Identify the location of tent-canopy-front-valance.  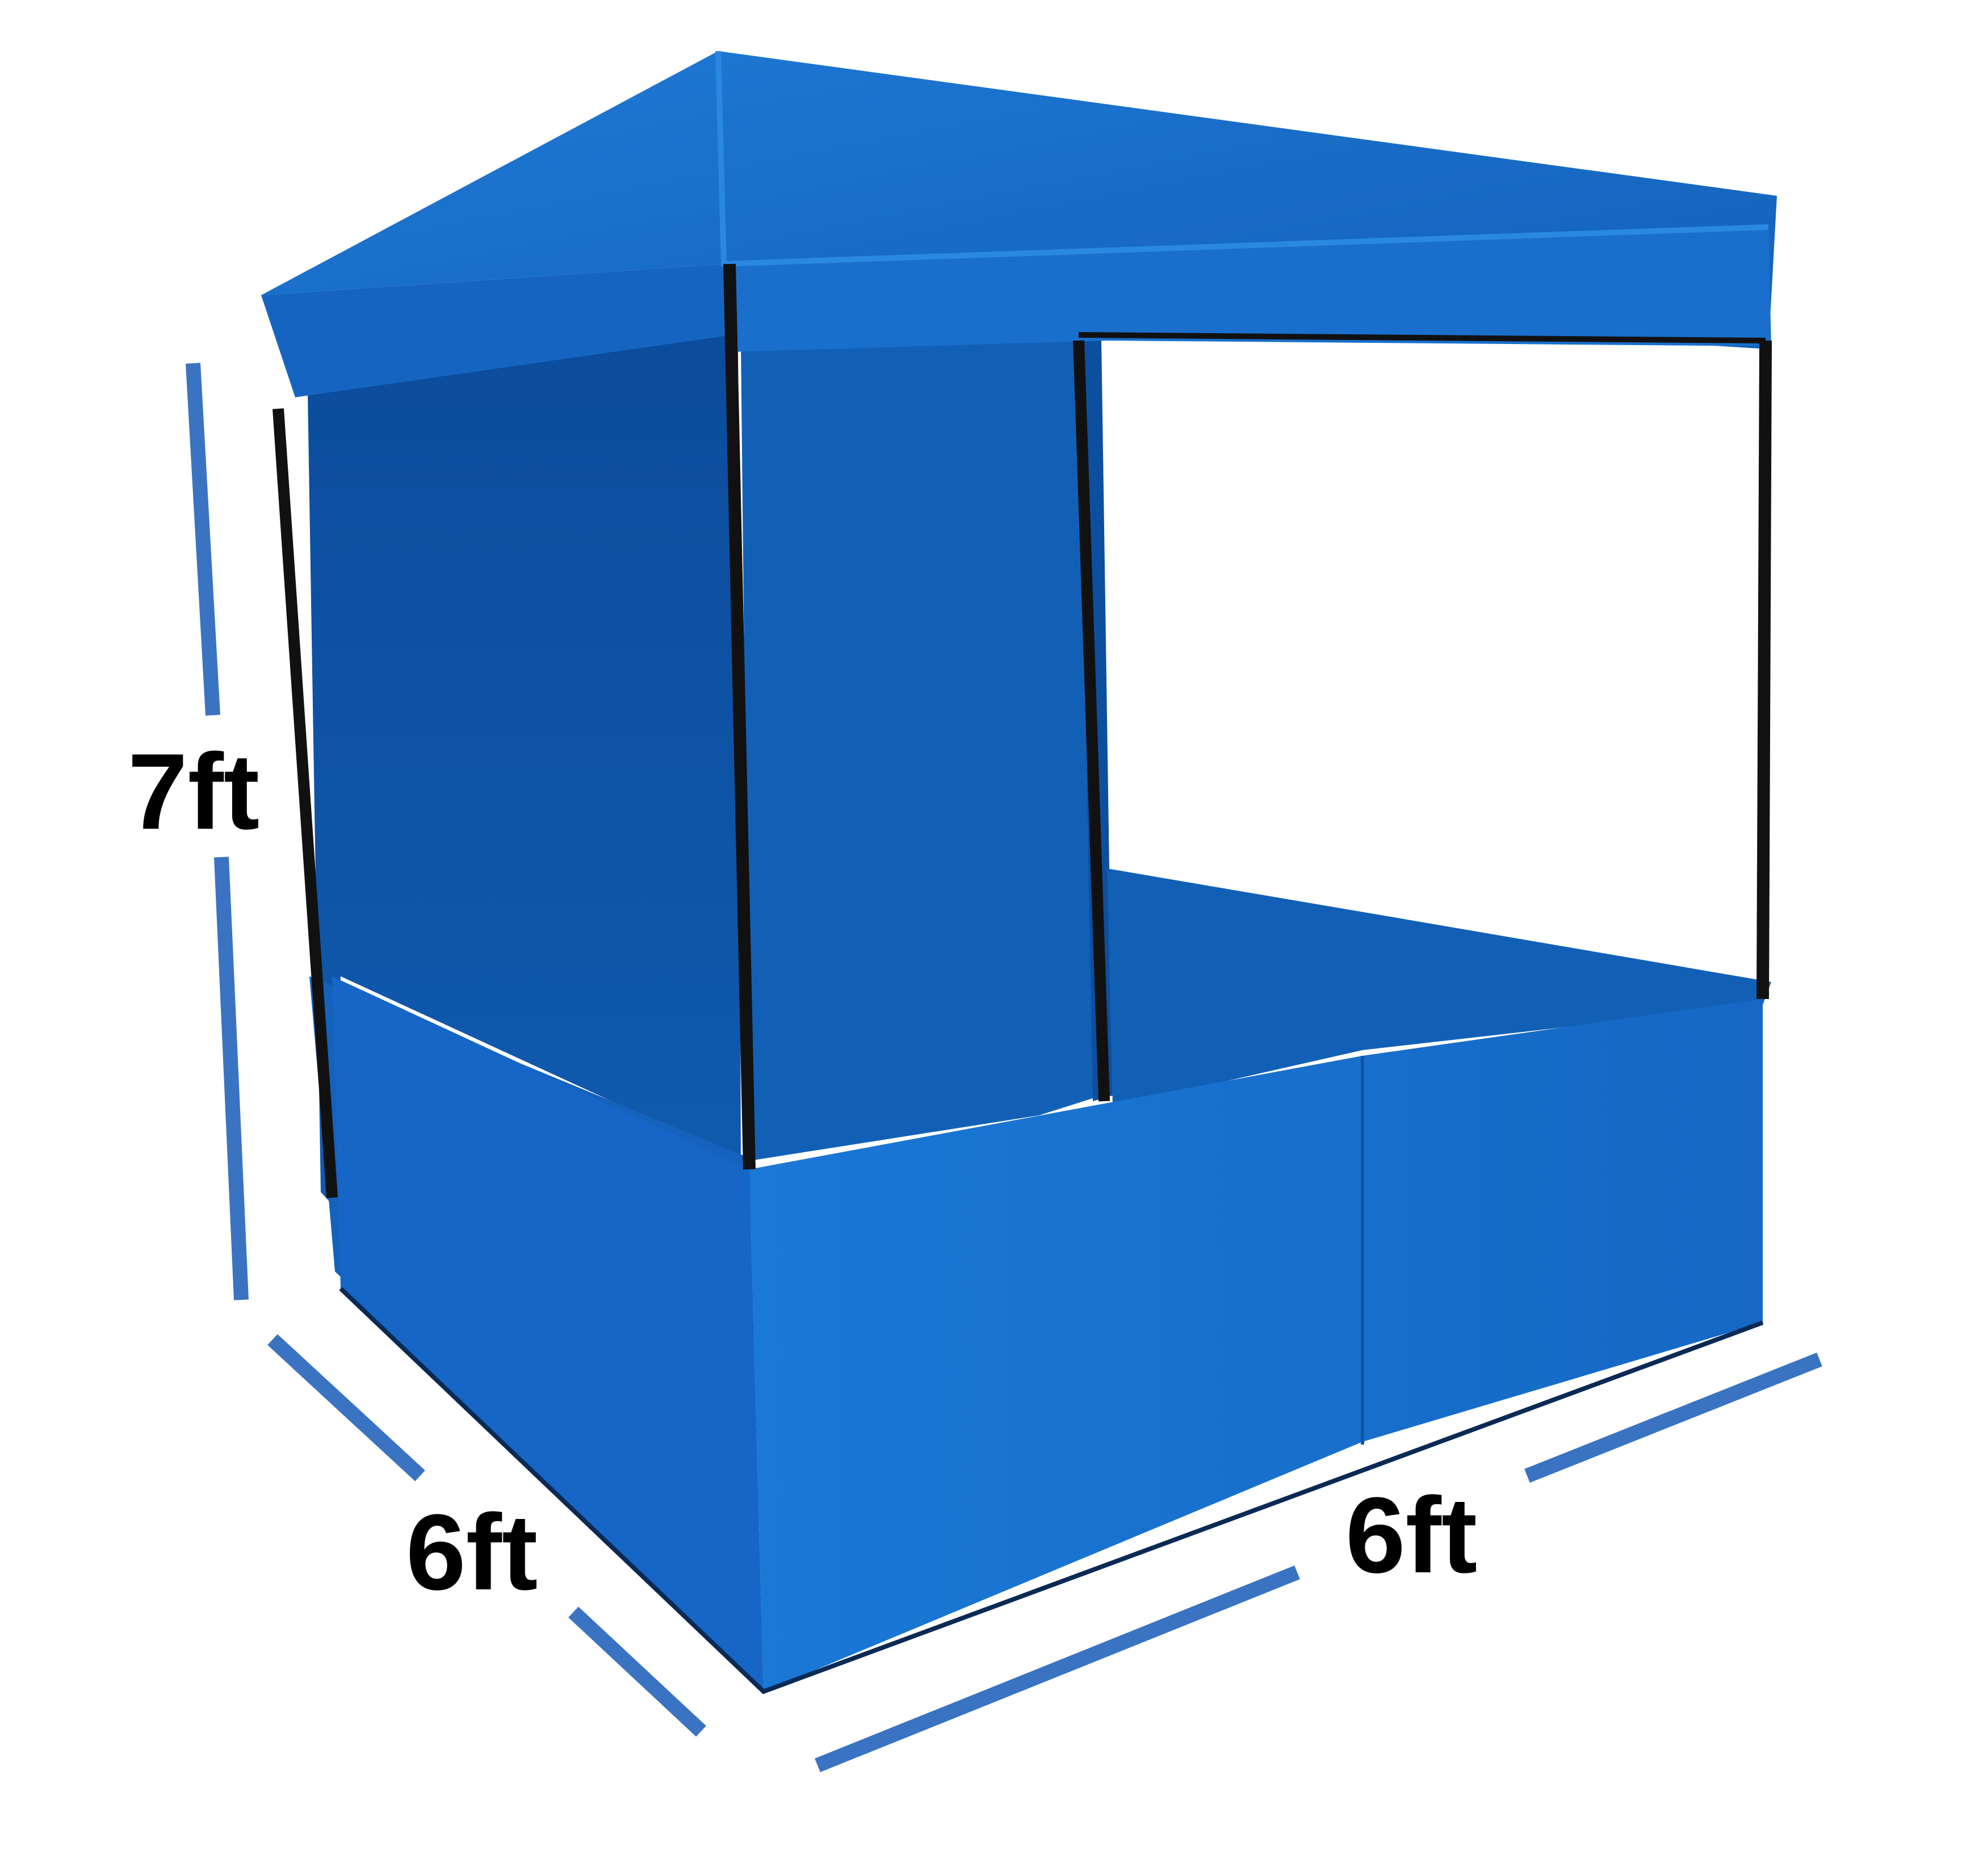
(1247, 289).